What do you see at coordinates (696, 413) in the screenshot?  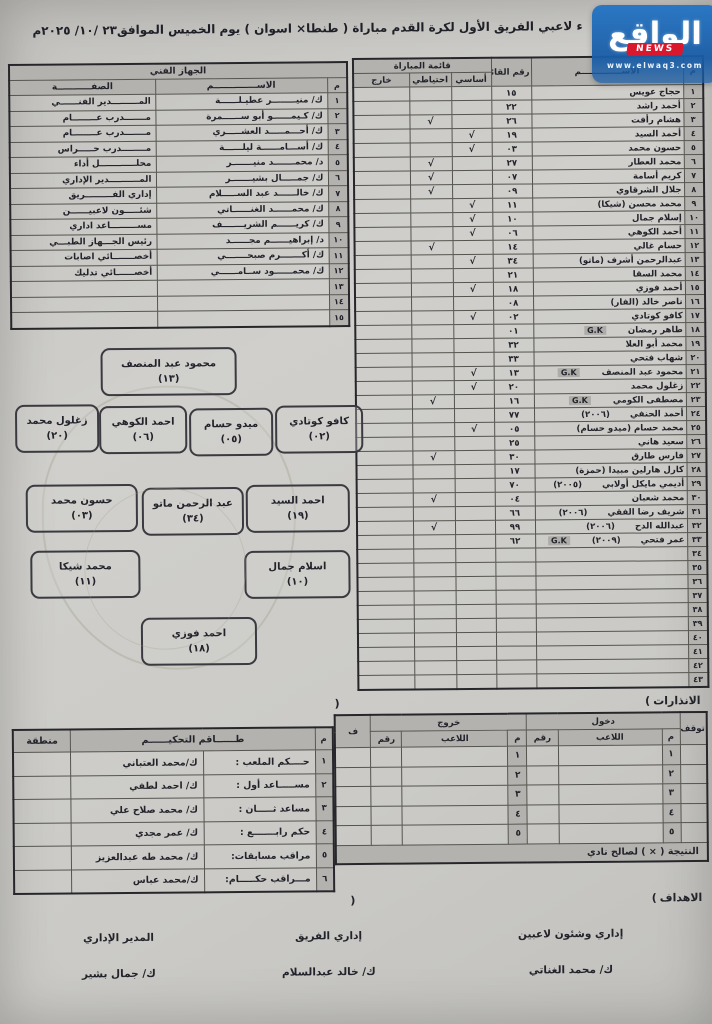 I see `player-row-no: ٢٤` at bounding box center [696, 413].